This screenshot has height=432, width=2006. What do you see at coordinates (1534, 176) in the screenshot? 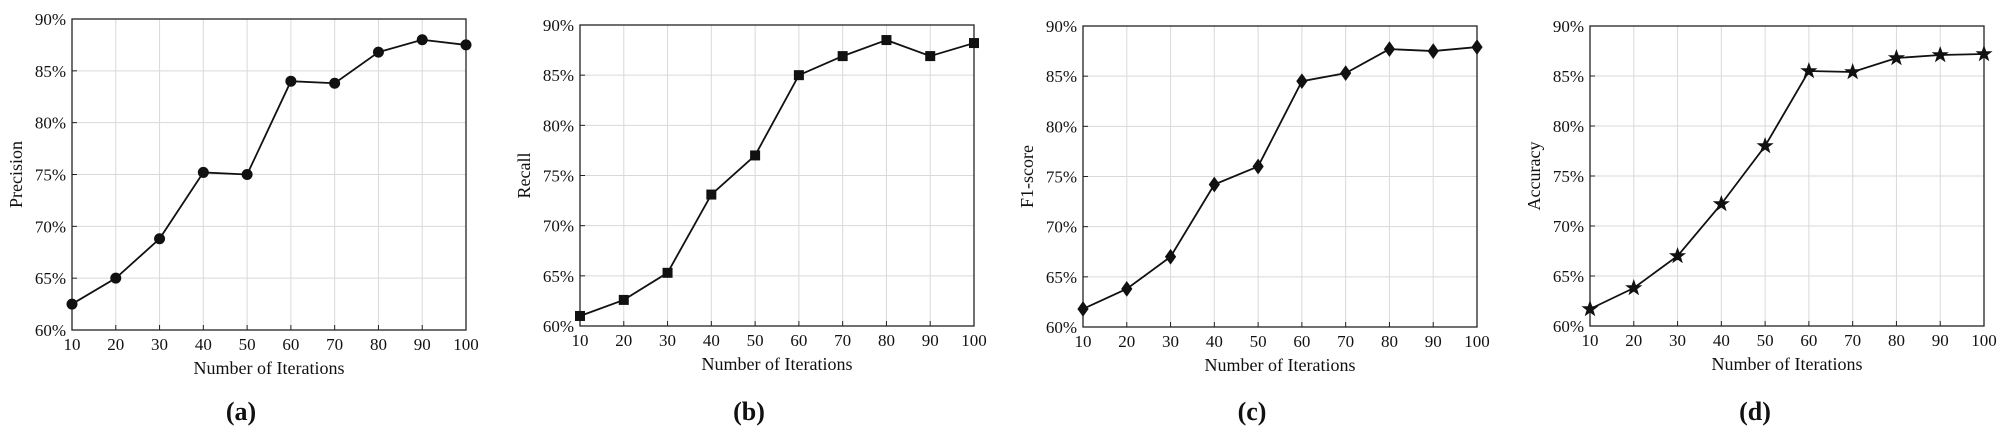
I see `y-axis-label: Accuracy` at bounding box center [1534, 176].